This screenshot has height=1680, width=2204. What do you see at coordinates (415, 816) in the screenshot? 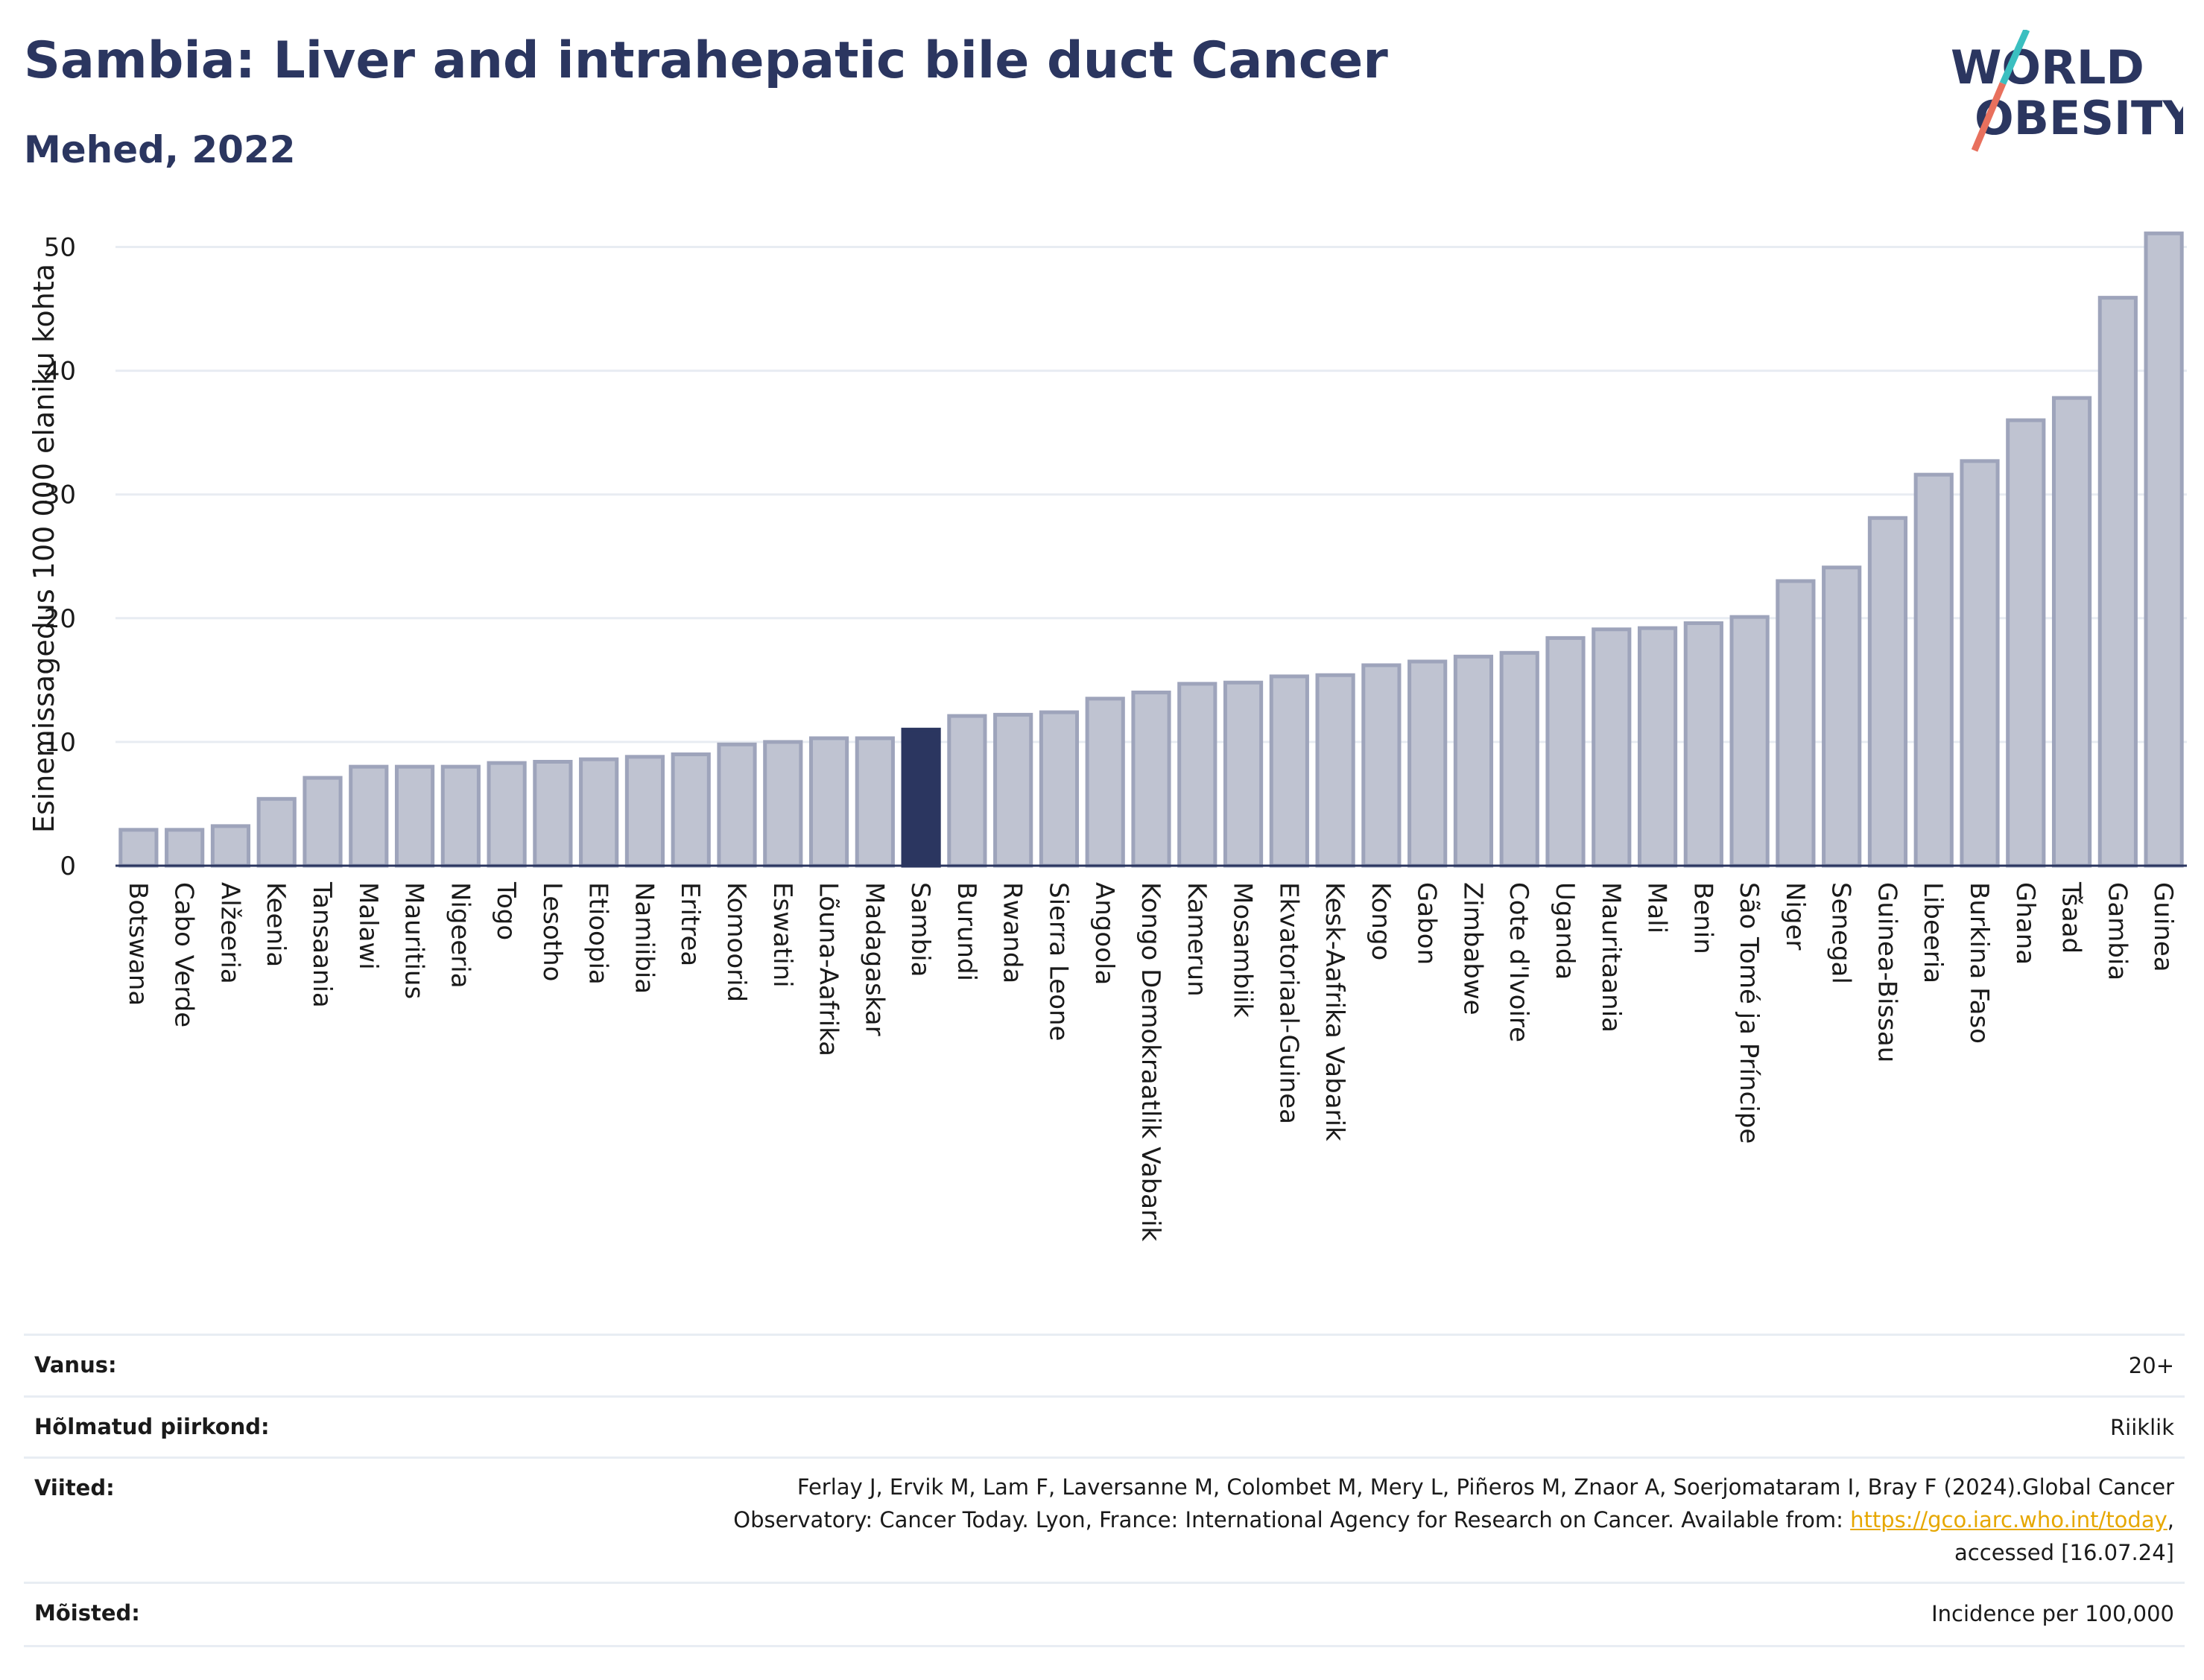
I see `bar-mauritius` at bounding box center [415, 816].